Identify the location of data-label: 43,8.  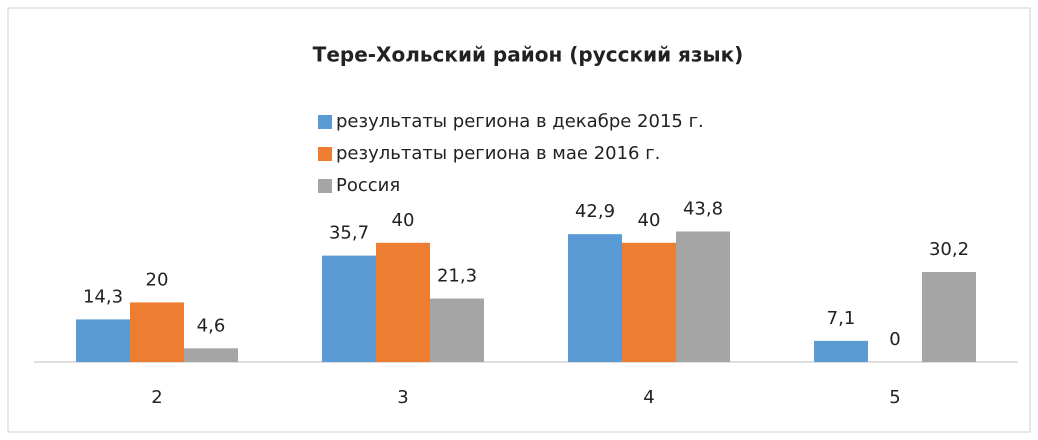
(703, 208).